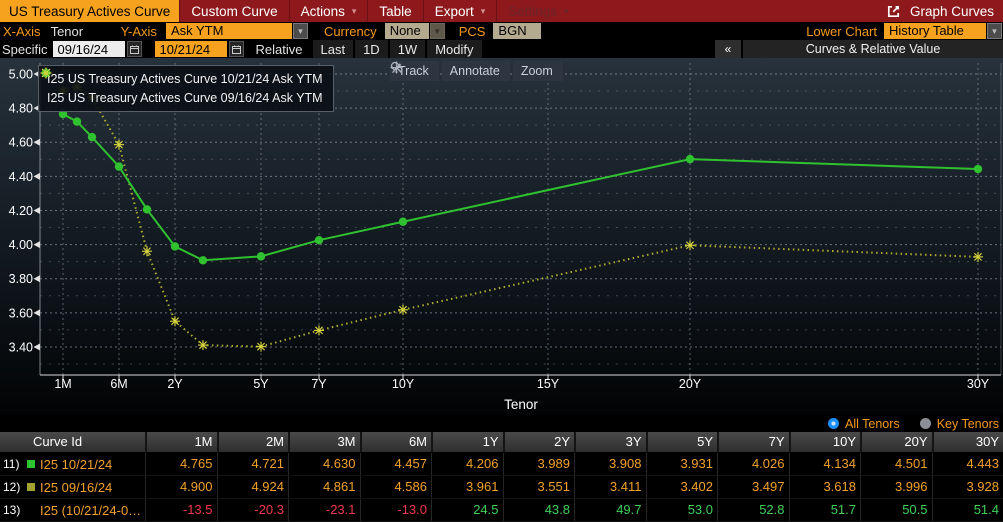  Describe the element at coordinates (610, 464) in the screenshot. I see `table-cell-value: 3.908` at that location.